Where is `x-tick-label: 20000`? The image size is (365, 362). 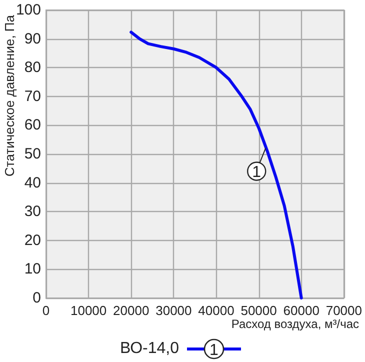 x-tick-label: 20000 is located at coordinates (131, 310).